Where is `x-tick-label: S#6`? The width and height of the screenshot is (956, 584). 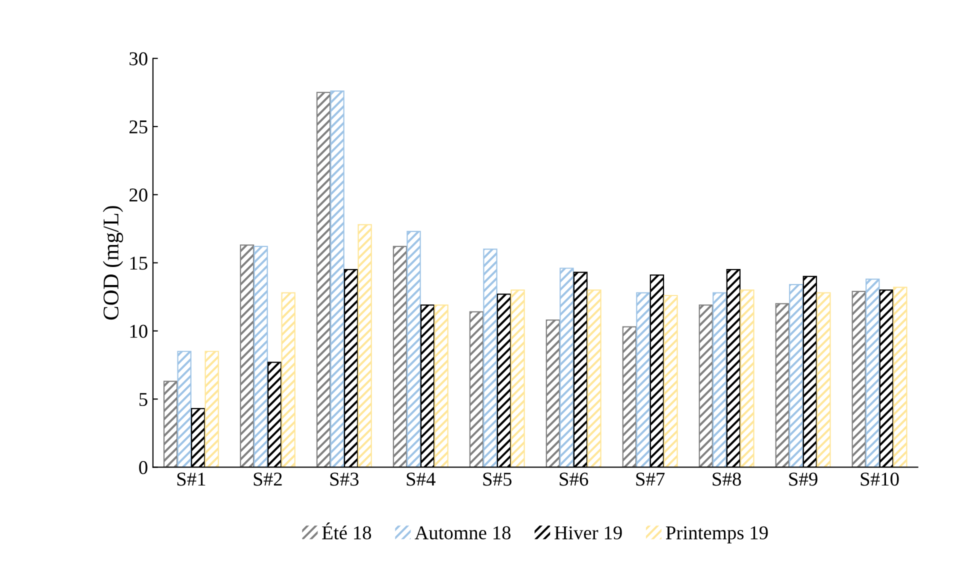 x-tick-label: S#6 is located at coordinates (574, 479).